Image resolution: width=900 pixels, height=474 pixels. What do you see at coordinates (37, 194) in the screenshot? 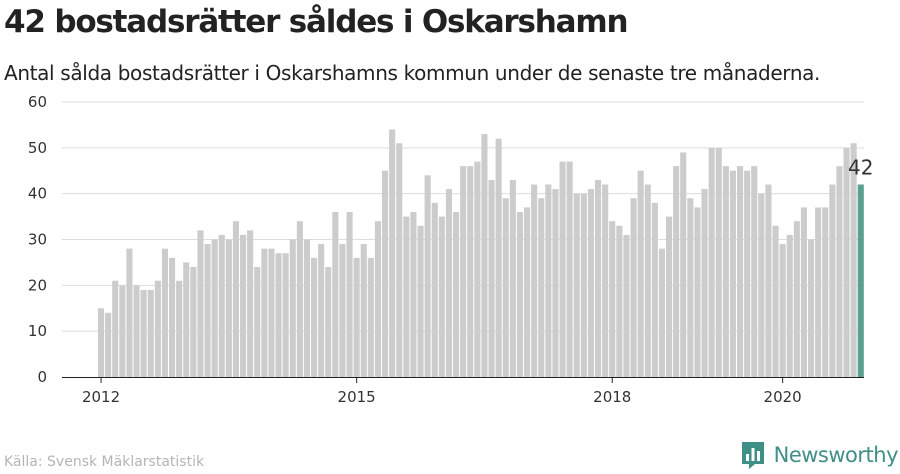
I see `y-tick-label: 40` at bounding box center [37, 194].